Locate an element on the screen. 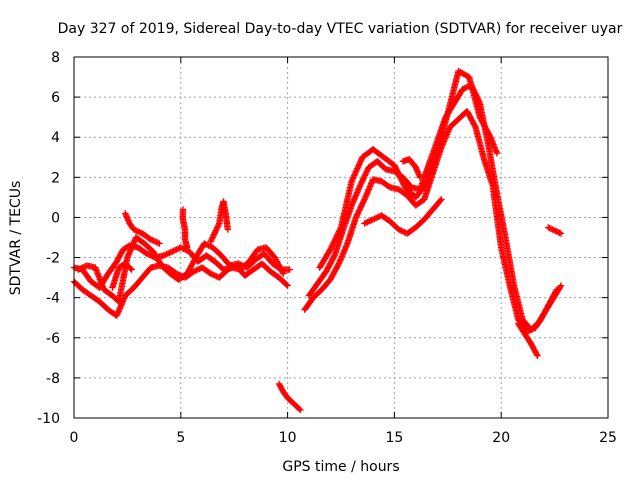 Image resolution: width=640 pixels, height=480 pixels. y-tick-label: 2 is located at coordinates (55, 178).